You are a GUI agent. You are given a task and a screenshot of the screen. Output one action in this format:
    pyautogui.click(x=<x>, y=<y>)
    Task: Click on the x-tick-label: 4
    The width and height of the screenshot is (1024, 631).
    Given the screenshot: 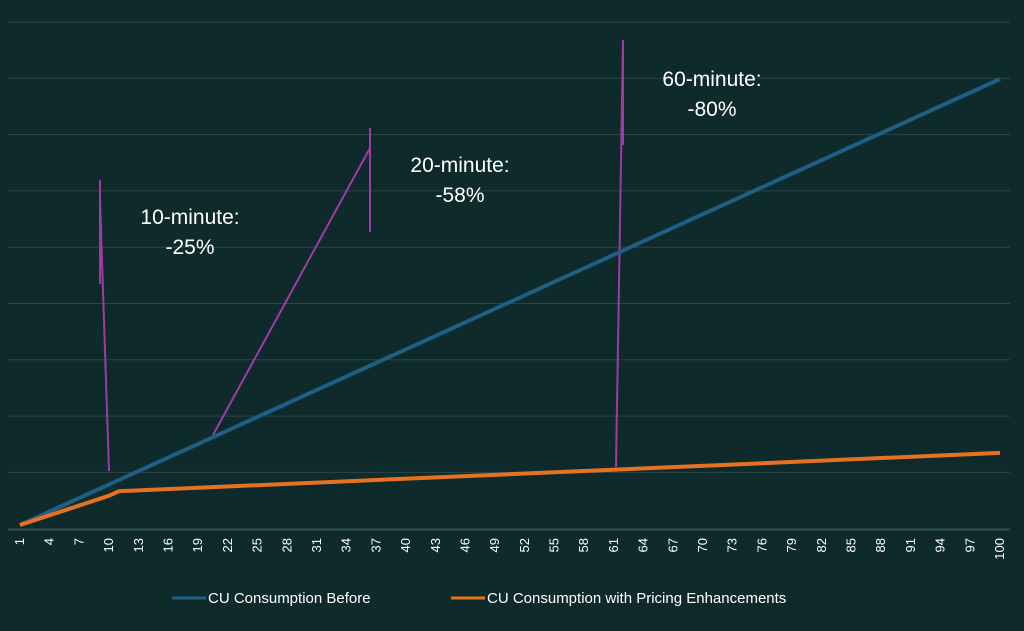 What is the action you would take?
    pyautogui.click(x=49, y=541)
    